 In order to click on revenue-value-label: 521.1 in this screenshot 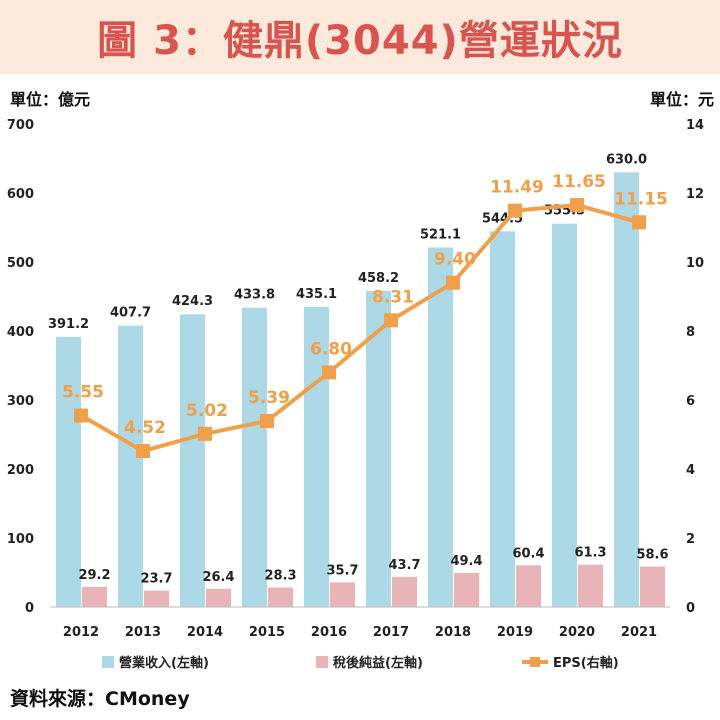, I will do `click(440, 234)`.